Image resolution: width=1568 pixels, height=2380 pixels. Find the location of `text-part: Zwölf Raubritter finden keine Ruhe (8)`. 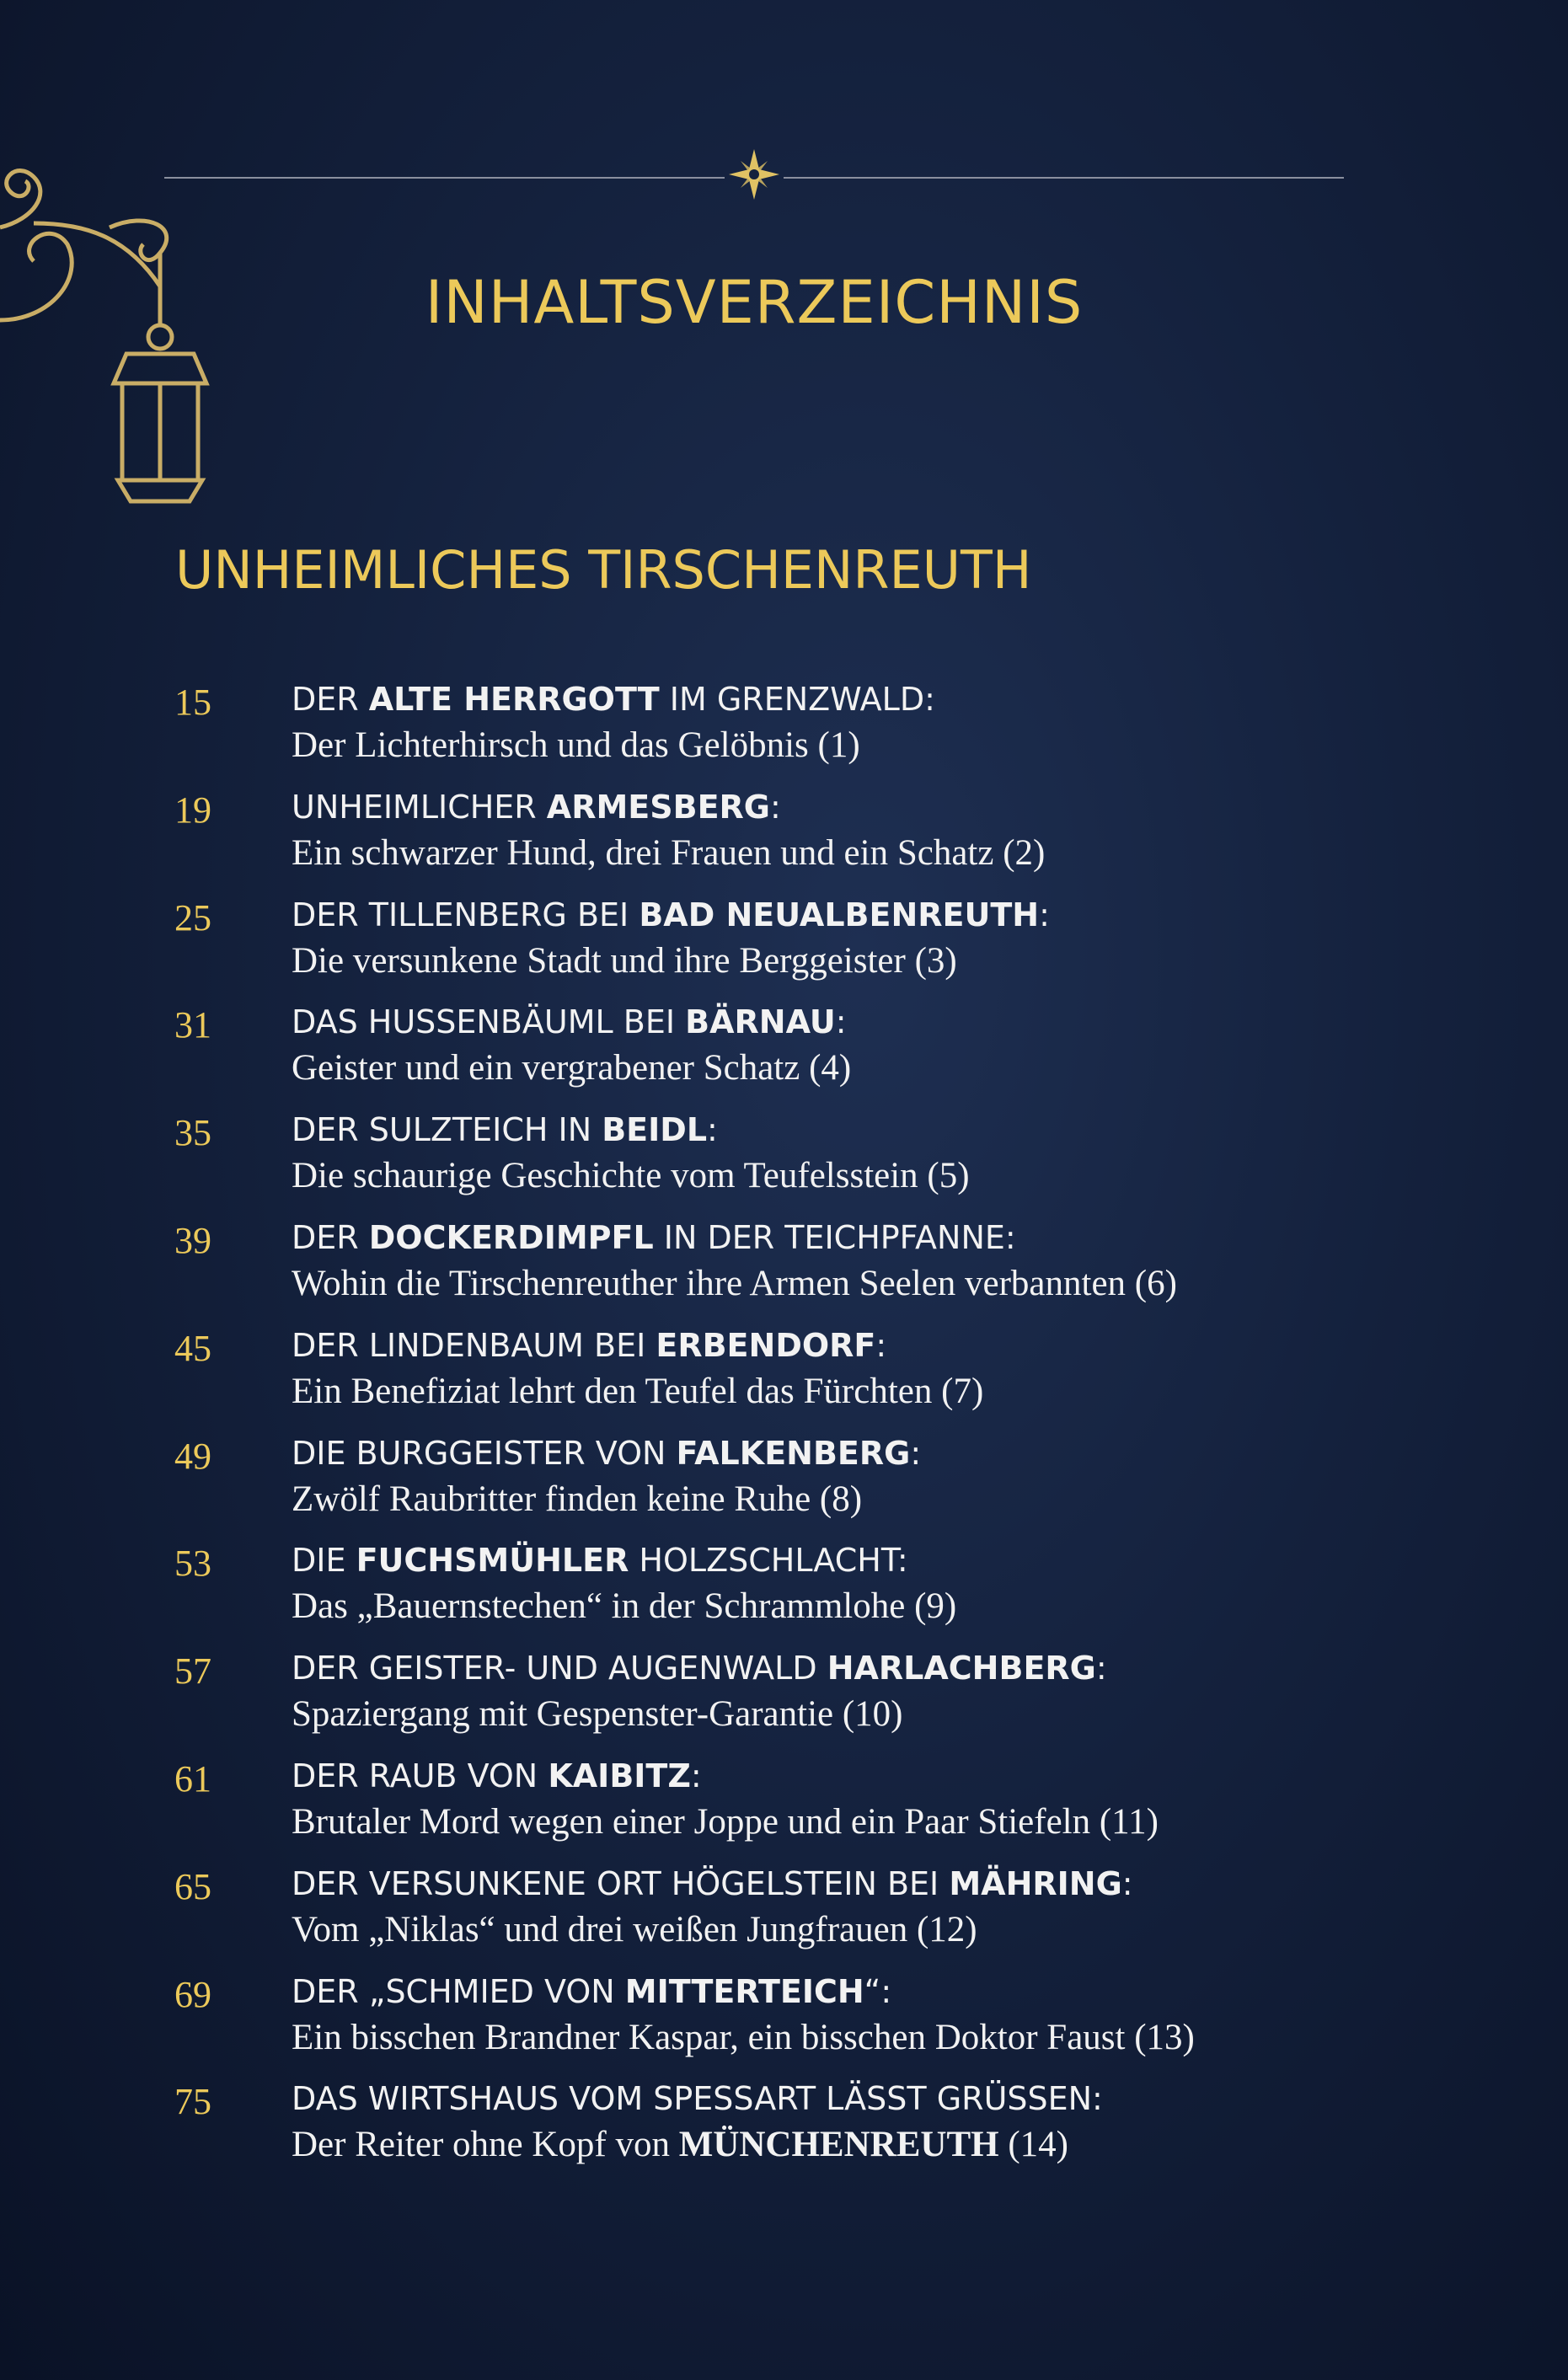

text-part: Zwölf Raubritter finden keine Ruhe (8) is located at coordinates (577, 1499).